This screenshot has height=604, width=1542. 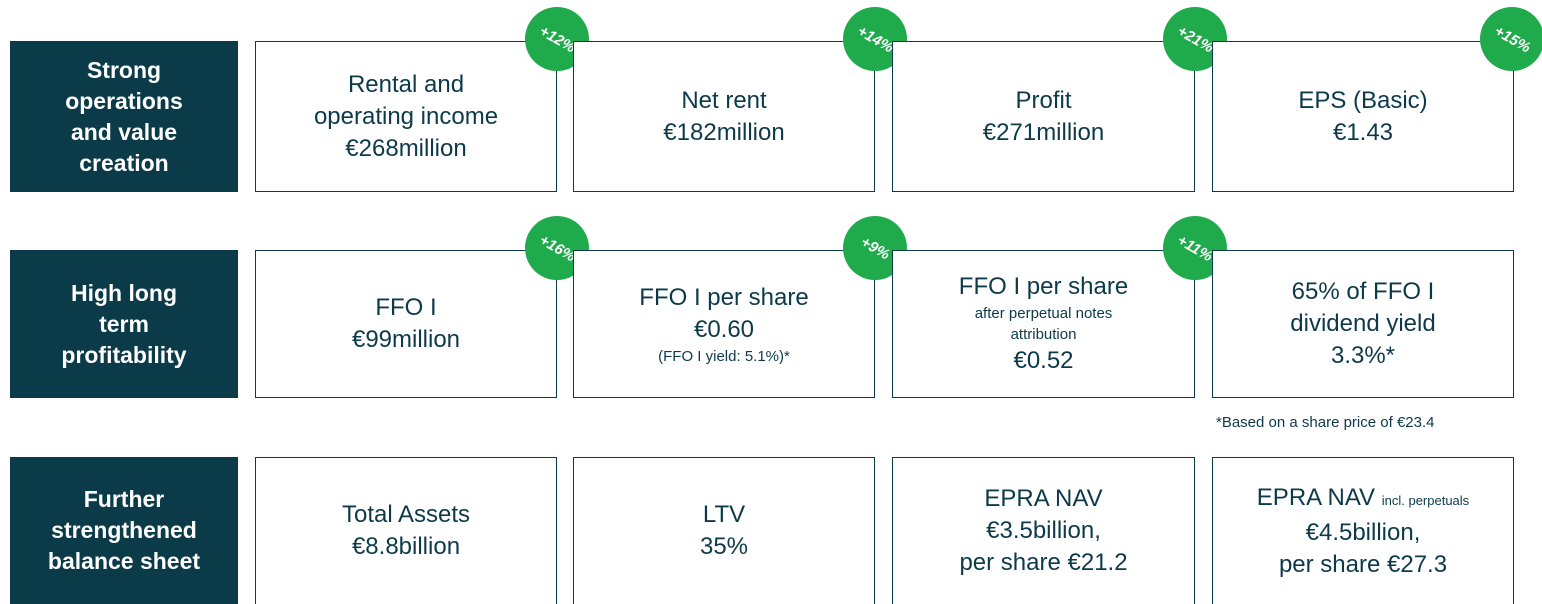 What do you see at coordinates (124, 292) in the screenshot?
I see `label-line: High long` at bounding box center [124, 292].